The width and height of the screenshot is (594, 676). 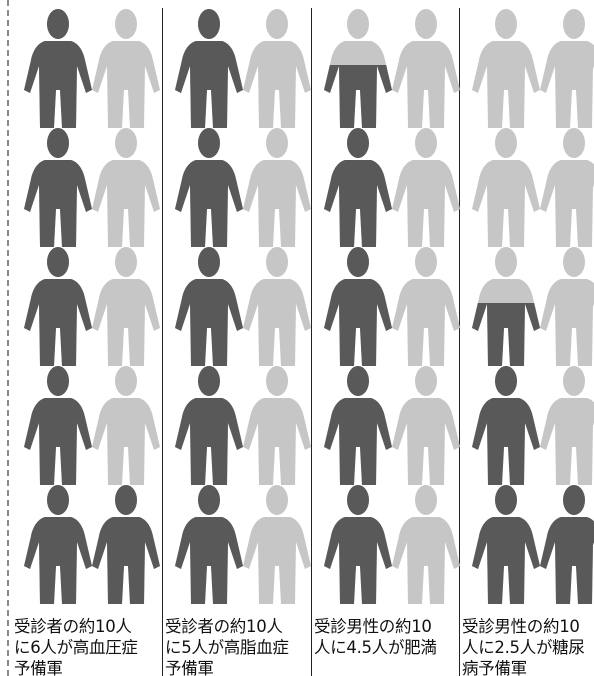 What do you see at coordinates (76, 647) in the screenshot?
I see `caption-line: に6人が高血圧症` at bounding box center [76, 647].